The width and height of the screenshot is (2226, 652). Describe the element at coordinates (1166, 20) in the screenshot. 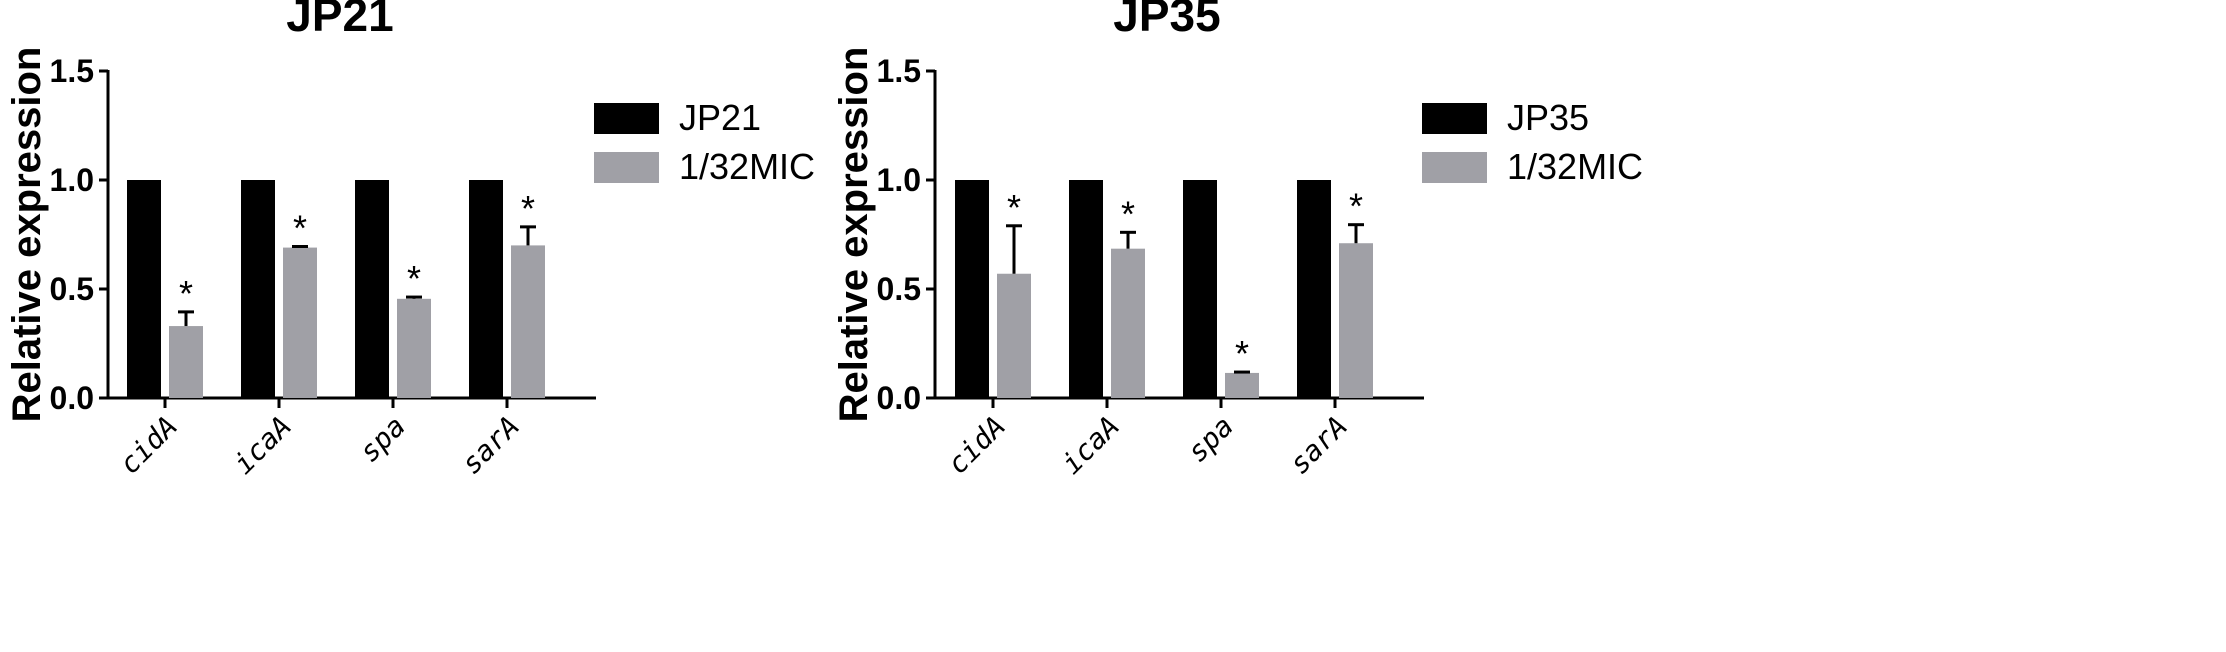

I see `chart-title: JP35` at that location.